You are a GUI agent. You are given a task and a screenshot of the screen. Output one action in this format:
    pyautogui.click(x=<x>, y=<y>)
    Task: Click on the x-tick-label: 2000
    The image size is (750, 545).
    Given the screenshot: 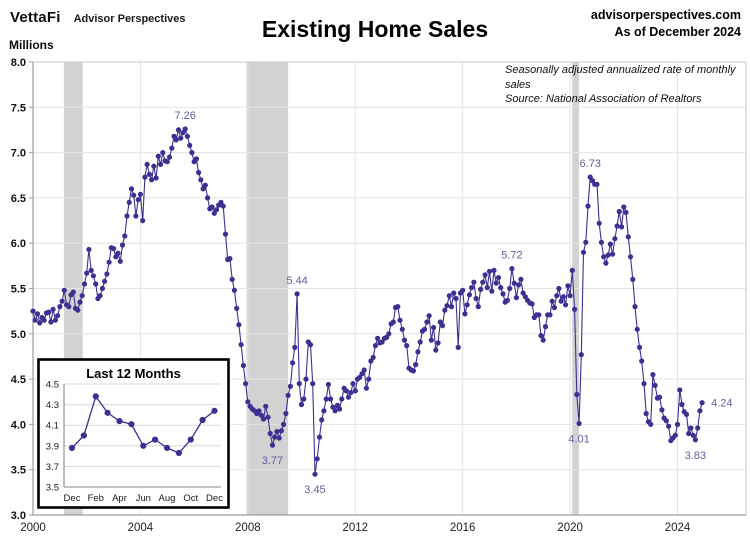 What is the action you would take?
    pyautogui.click(x=33, y=528)
    